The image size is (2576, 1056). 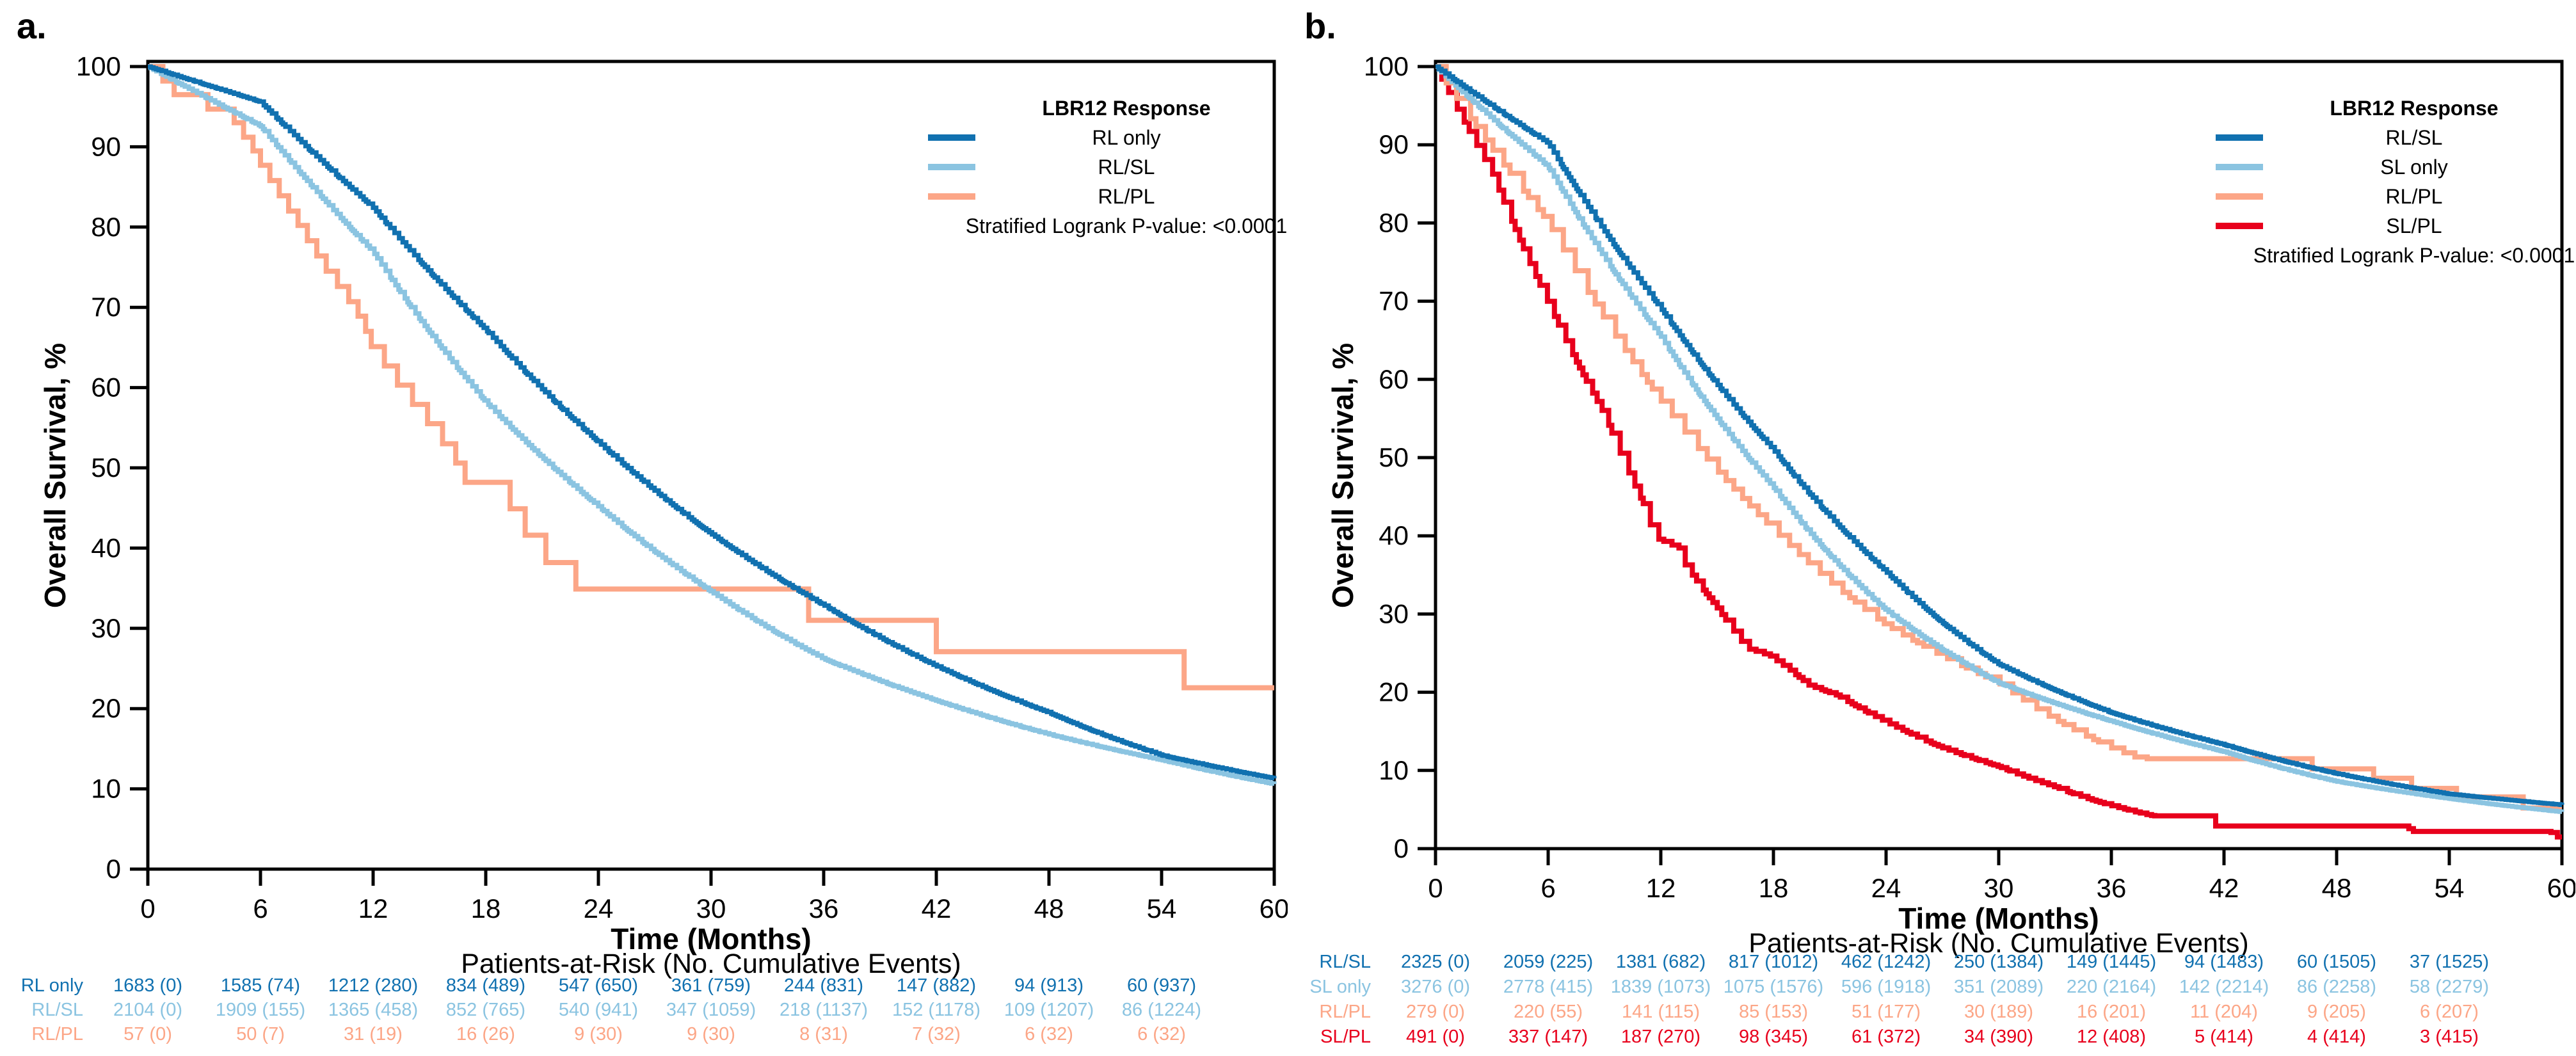 I want to click on legend-item-label: RL/PL, so click(x=1126, y=196).